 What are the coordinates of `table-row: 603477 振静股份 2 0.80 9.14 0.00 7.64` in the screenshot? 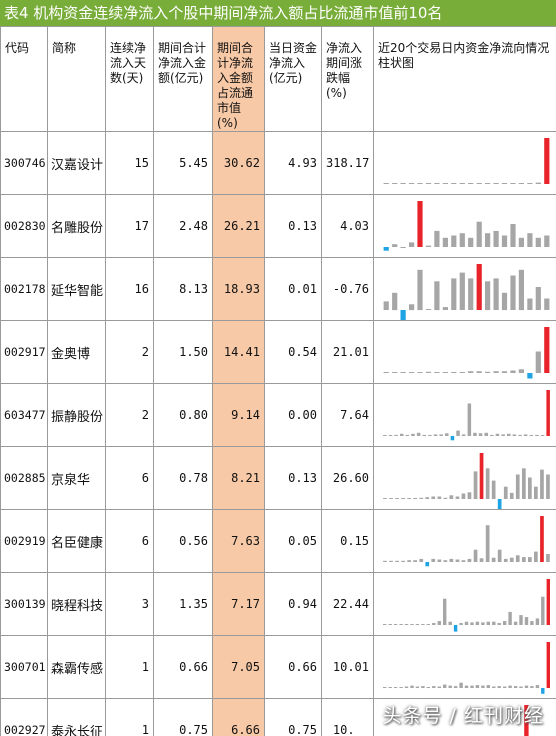 It's located at (278, 415).